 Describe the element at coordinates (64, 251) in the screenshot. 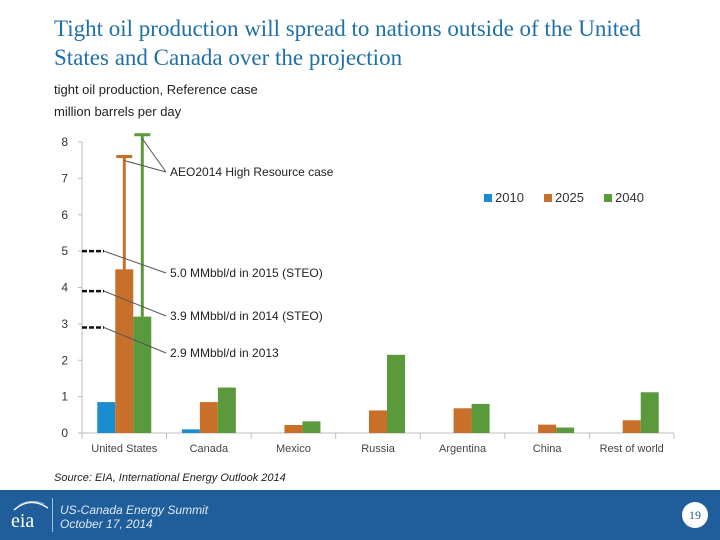

I see `y-tick-label: 5` at that location.